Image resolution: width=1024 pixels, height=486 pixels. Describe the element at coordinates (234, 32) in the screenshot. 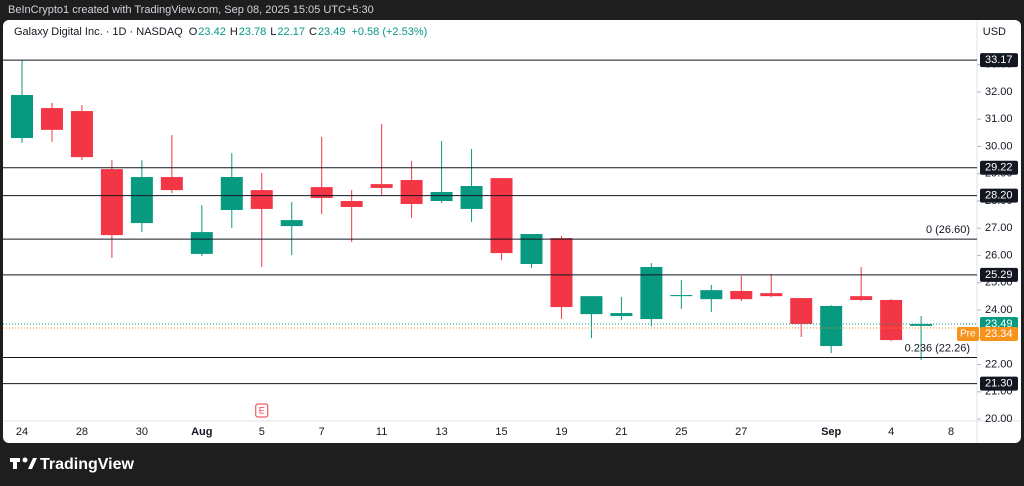

I see `legend-label: H` at that location.